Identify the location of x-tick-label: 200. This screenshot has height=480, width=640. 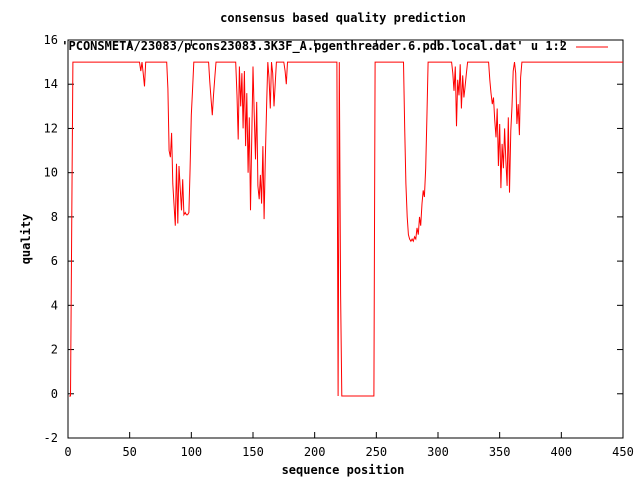
(315, 452).